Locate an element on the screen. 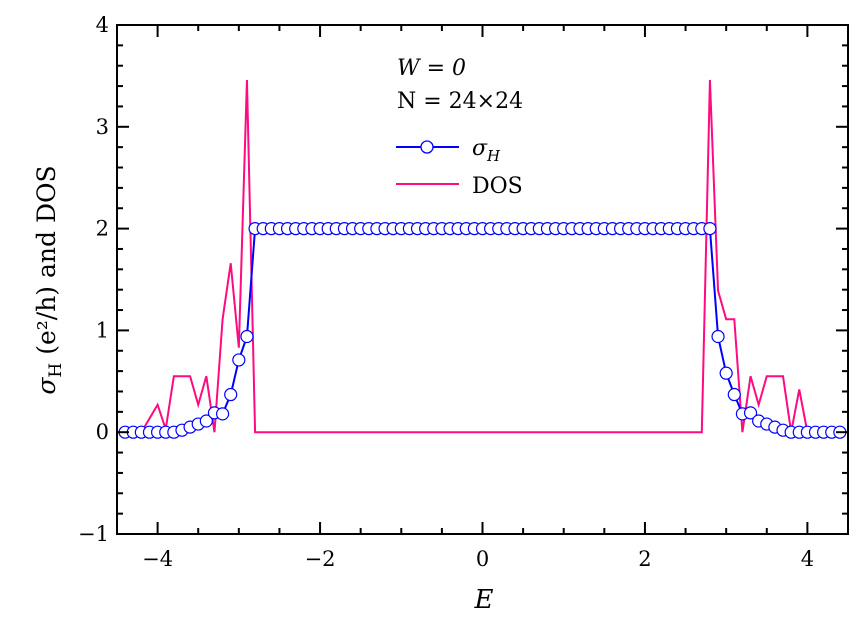 The height and width of the screenshot is (625, 859). y-tick-label: 3 is located at coordinates (102, 127).